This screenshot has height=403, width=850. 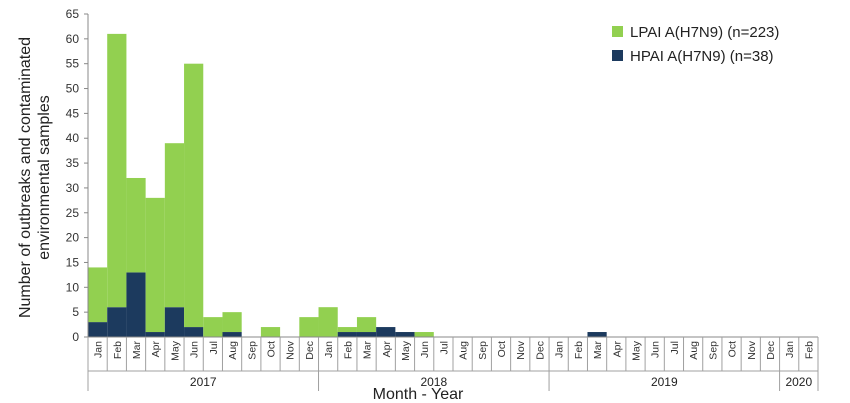 I want to click on y-tick-label-10: 10, so click(x=73, y=287).